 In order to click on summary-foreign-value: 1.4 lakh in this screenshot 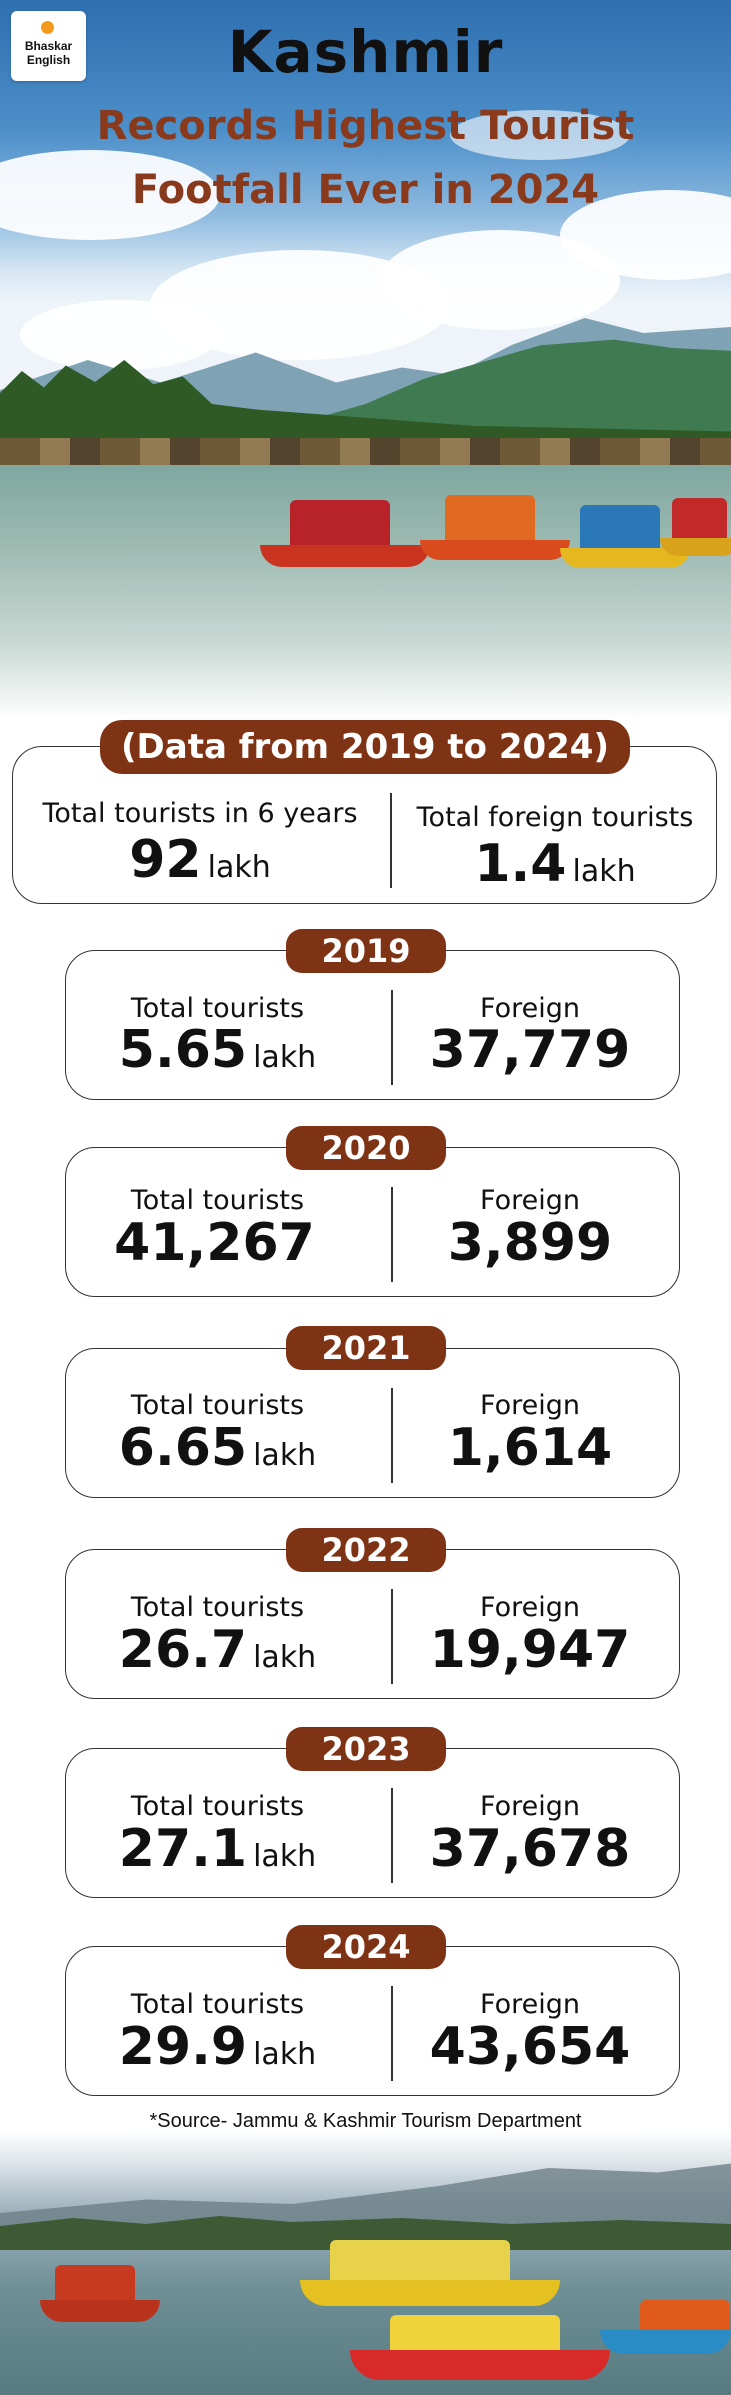, I will do `click(555, 864)`.